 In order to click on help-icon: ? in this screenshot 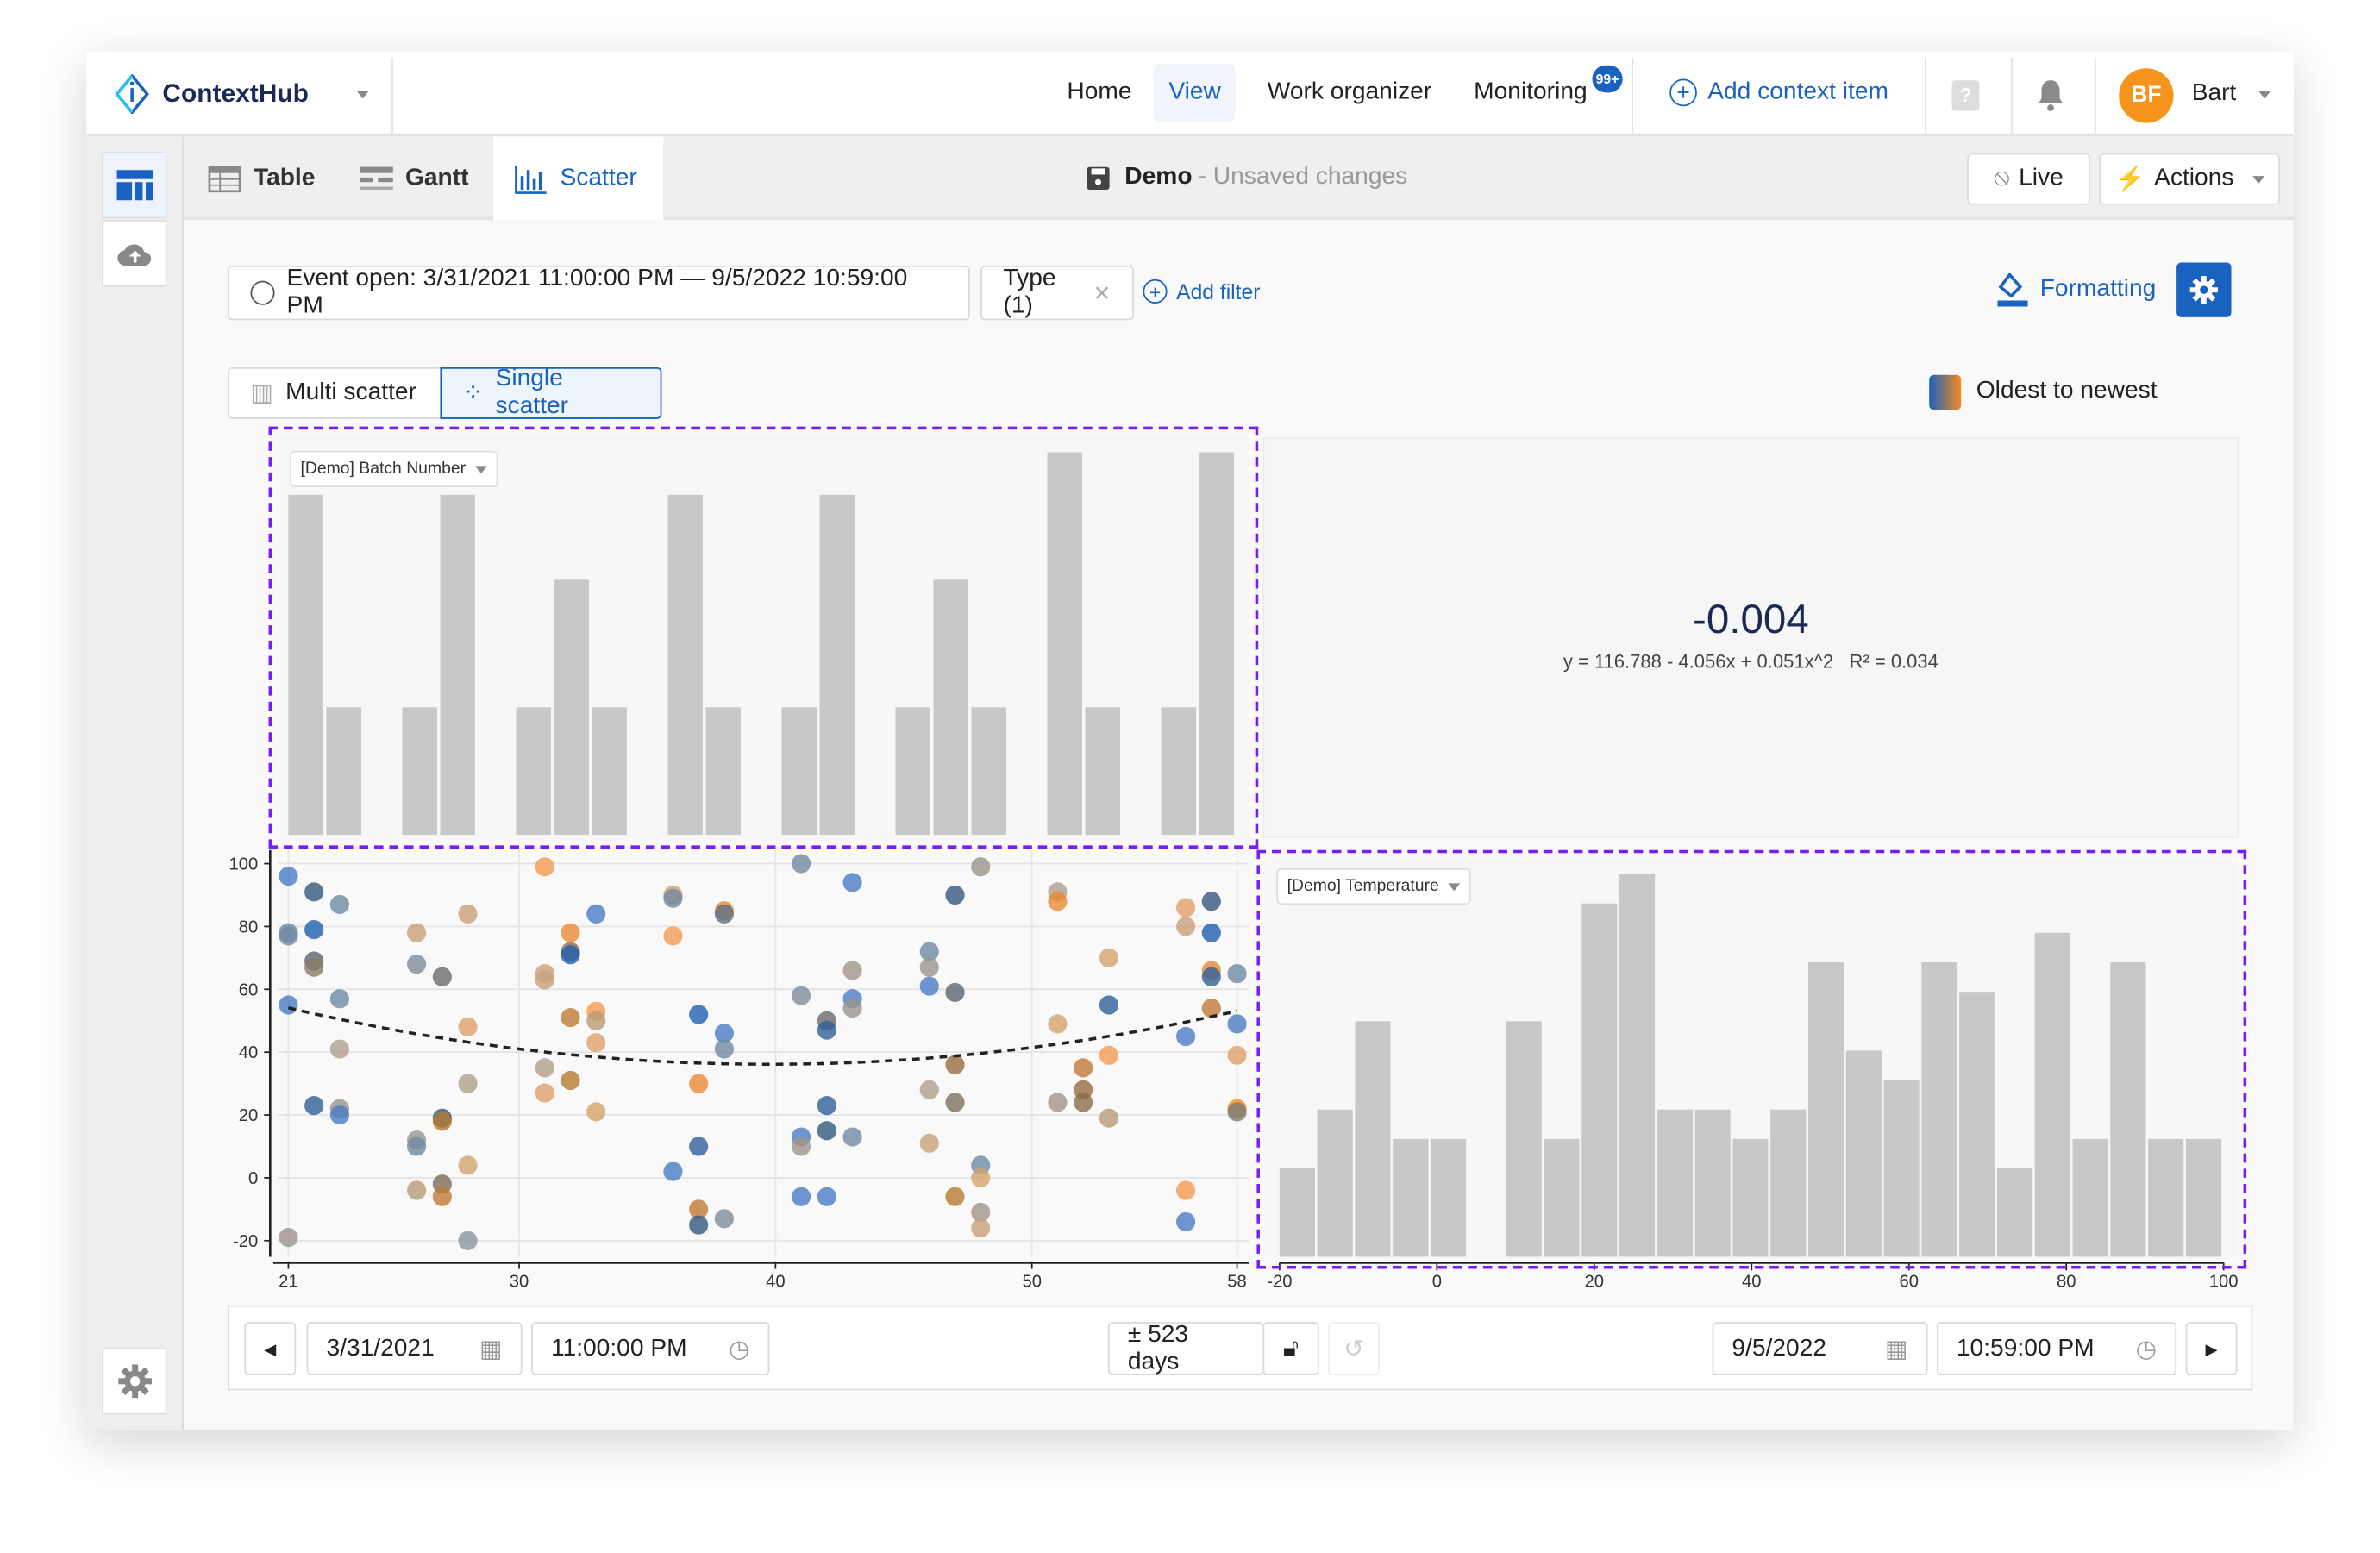, I will do `click(1966, 96)`.